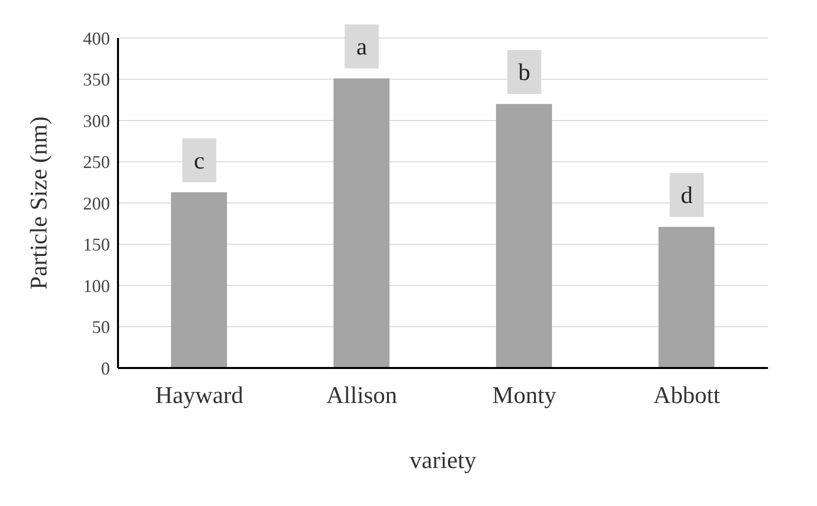 The height and width of the screenshot is (506, 817). What do you see at coordinates (101, 327) in the screenshot?
I see `y-tick-label: 50` at bounding box center [101, 327].